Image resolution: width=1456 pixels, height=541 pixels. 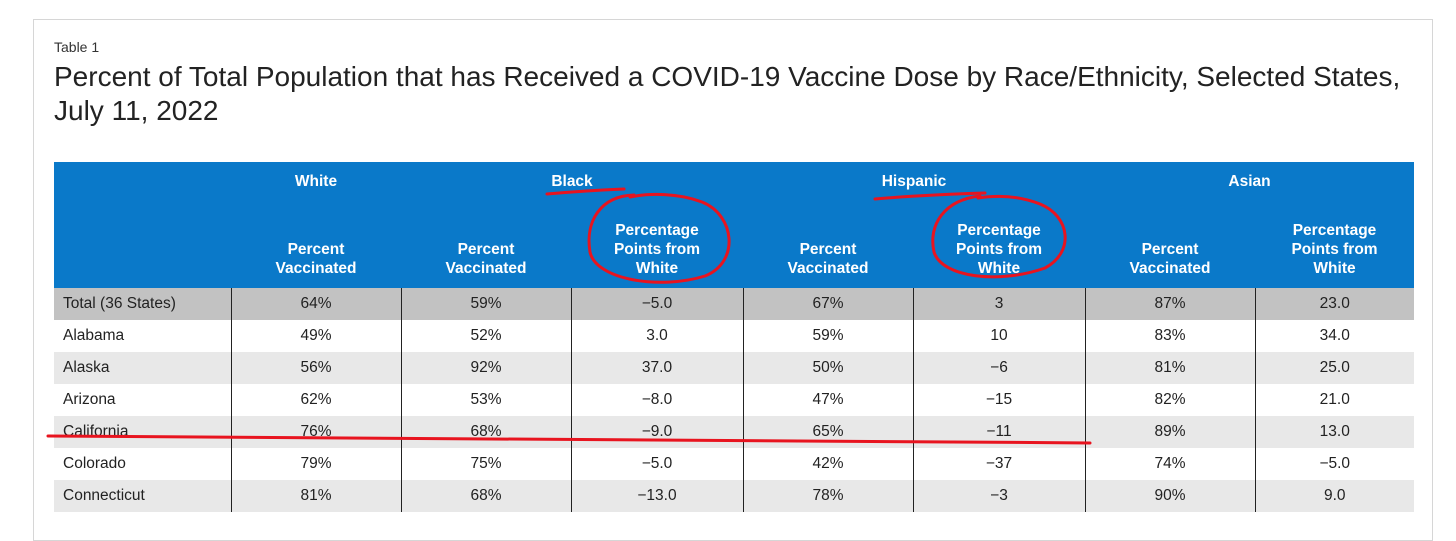 What do you see at coordinates (656, 368) in the screenshot?
I see `cell-black-points: 37.0` at bounding box center [656, 368].